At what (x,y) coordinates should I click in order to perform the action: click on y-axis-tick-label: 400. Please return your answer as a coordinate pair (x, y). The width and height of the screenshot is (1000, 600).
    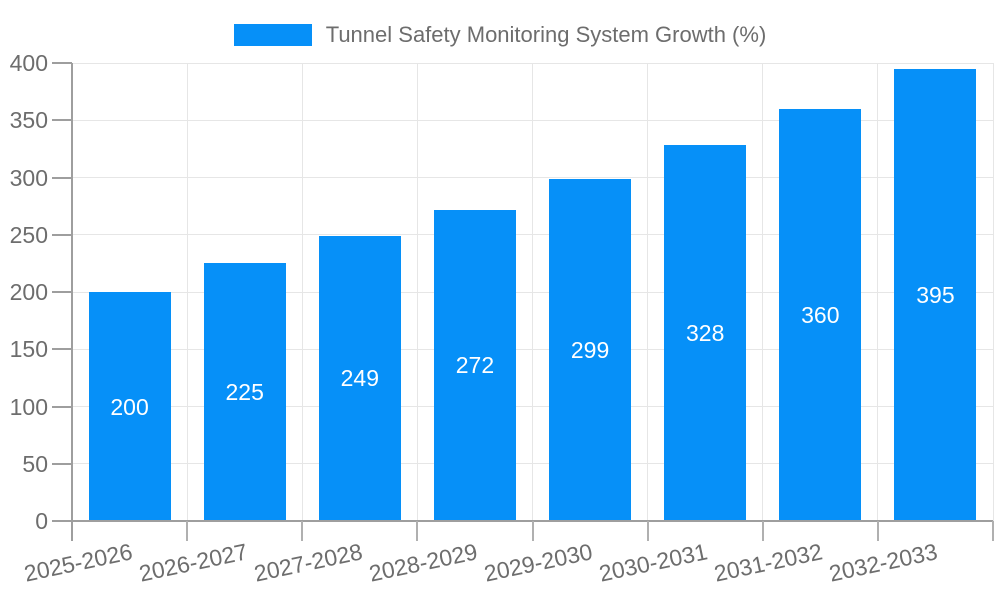
    Looking at the image, I should click on (28, 63).